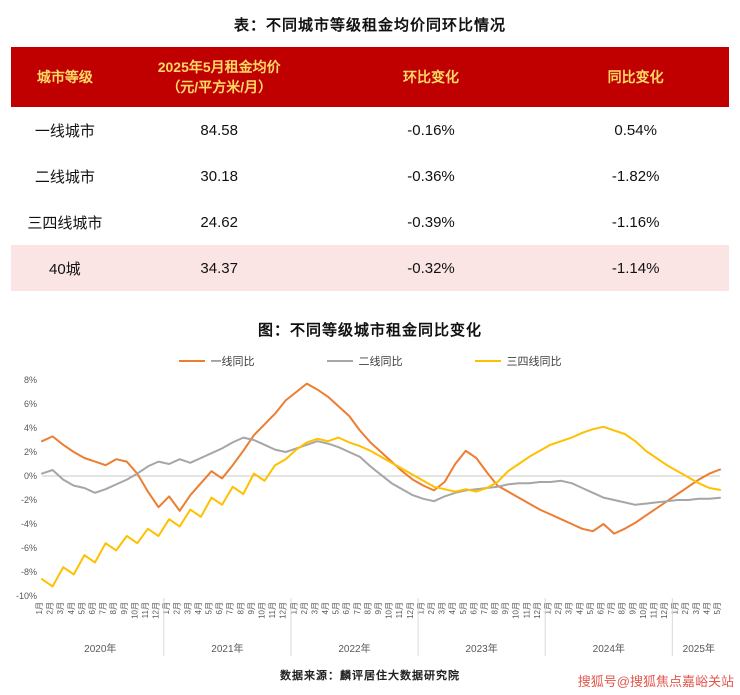 The height and width of the screenshot is (695, 740). What do you see at coordinates (65, 130) in the screenshot?
I see `cell-tier: 一线城市` at bounding box center [65, 130].